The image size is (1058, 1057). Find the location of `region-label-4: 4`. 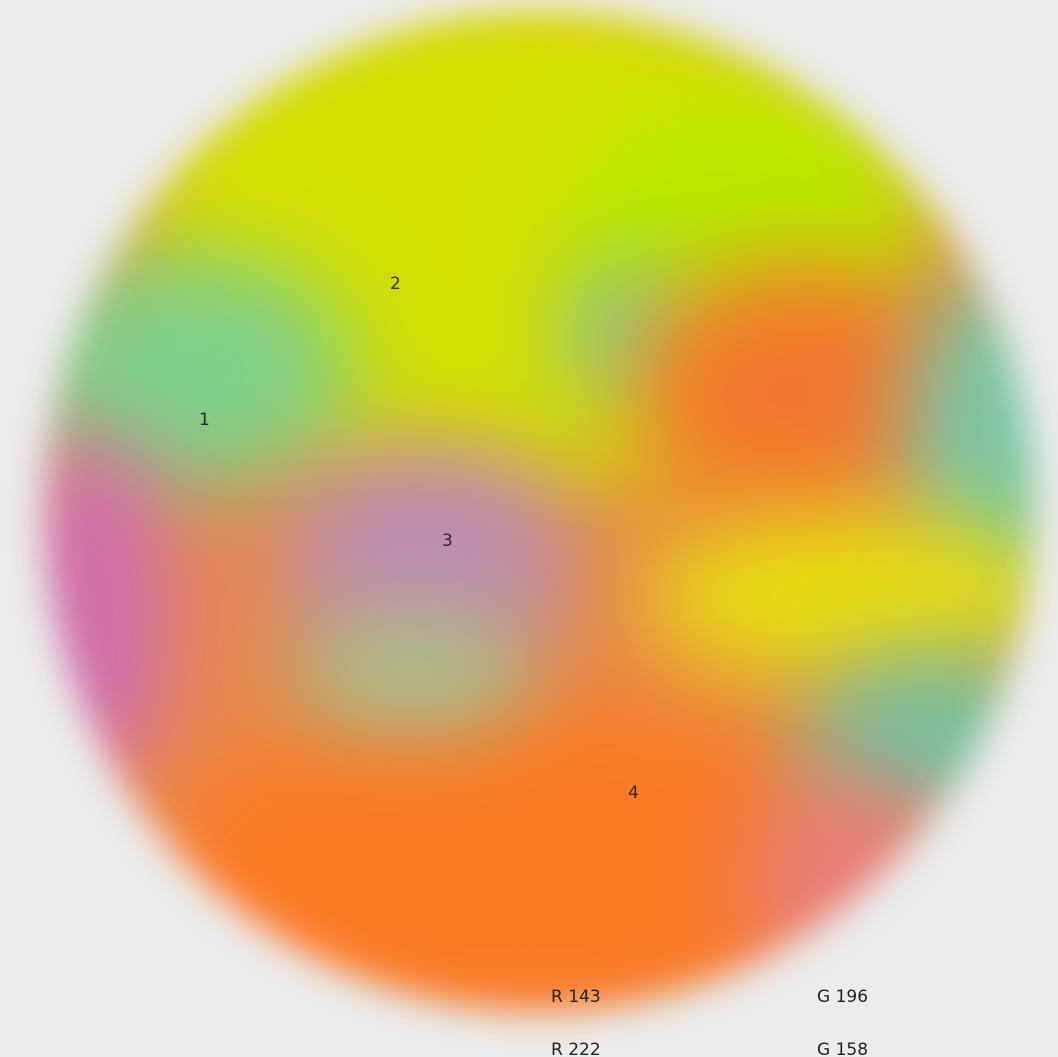

region-label-4: 4 is located at coordinates (633, 793).